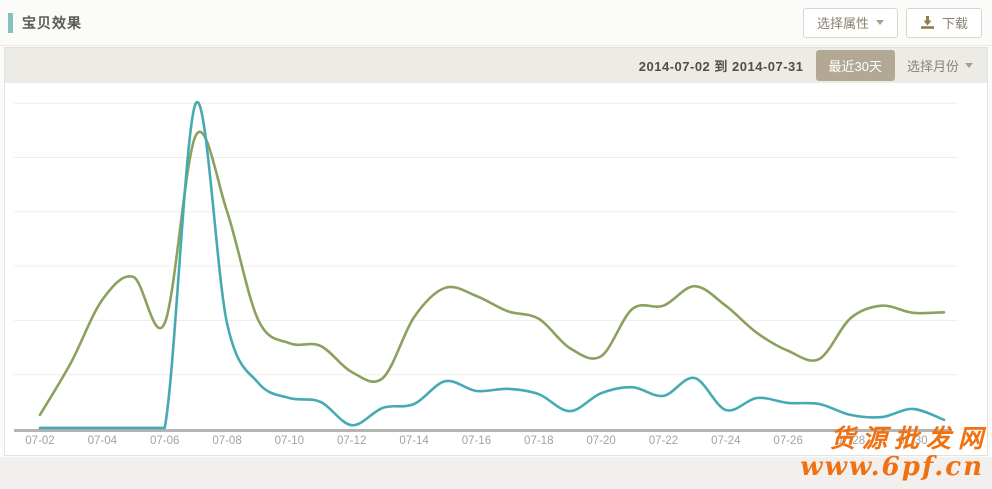  What do you see at coordinates (226, 441) in the screenshot?
I see `svg-text: 07-08` at bounding box center [226, 441].